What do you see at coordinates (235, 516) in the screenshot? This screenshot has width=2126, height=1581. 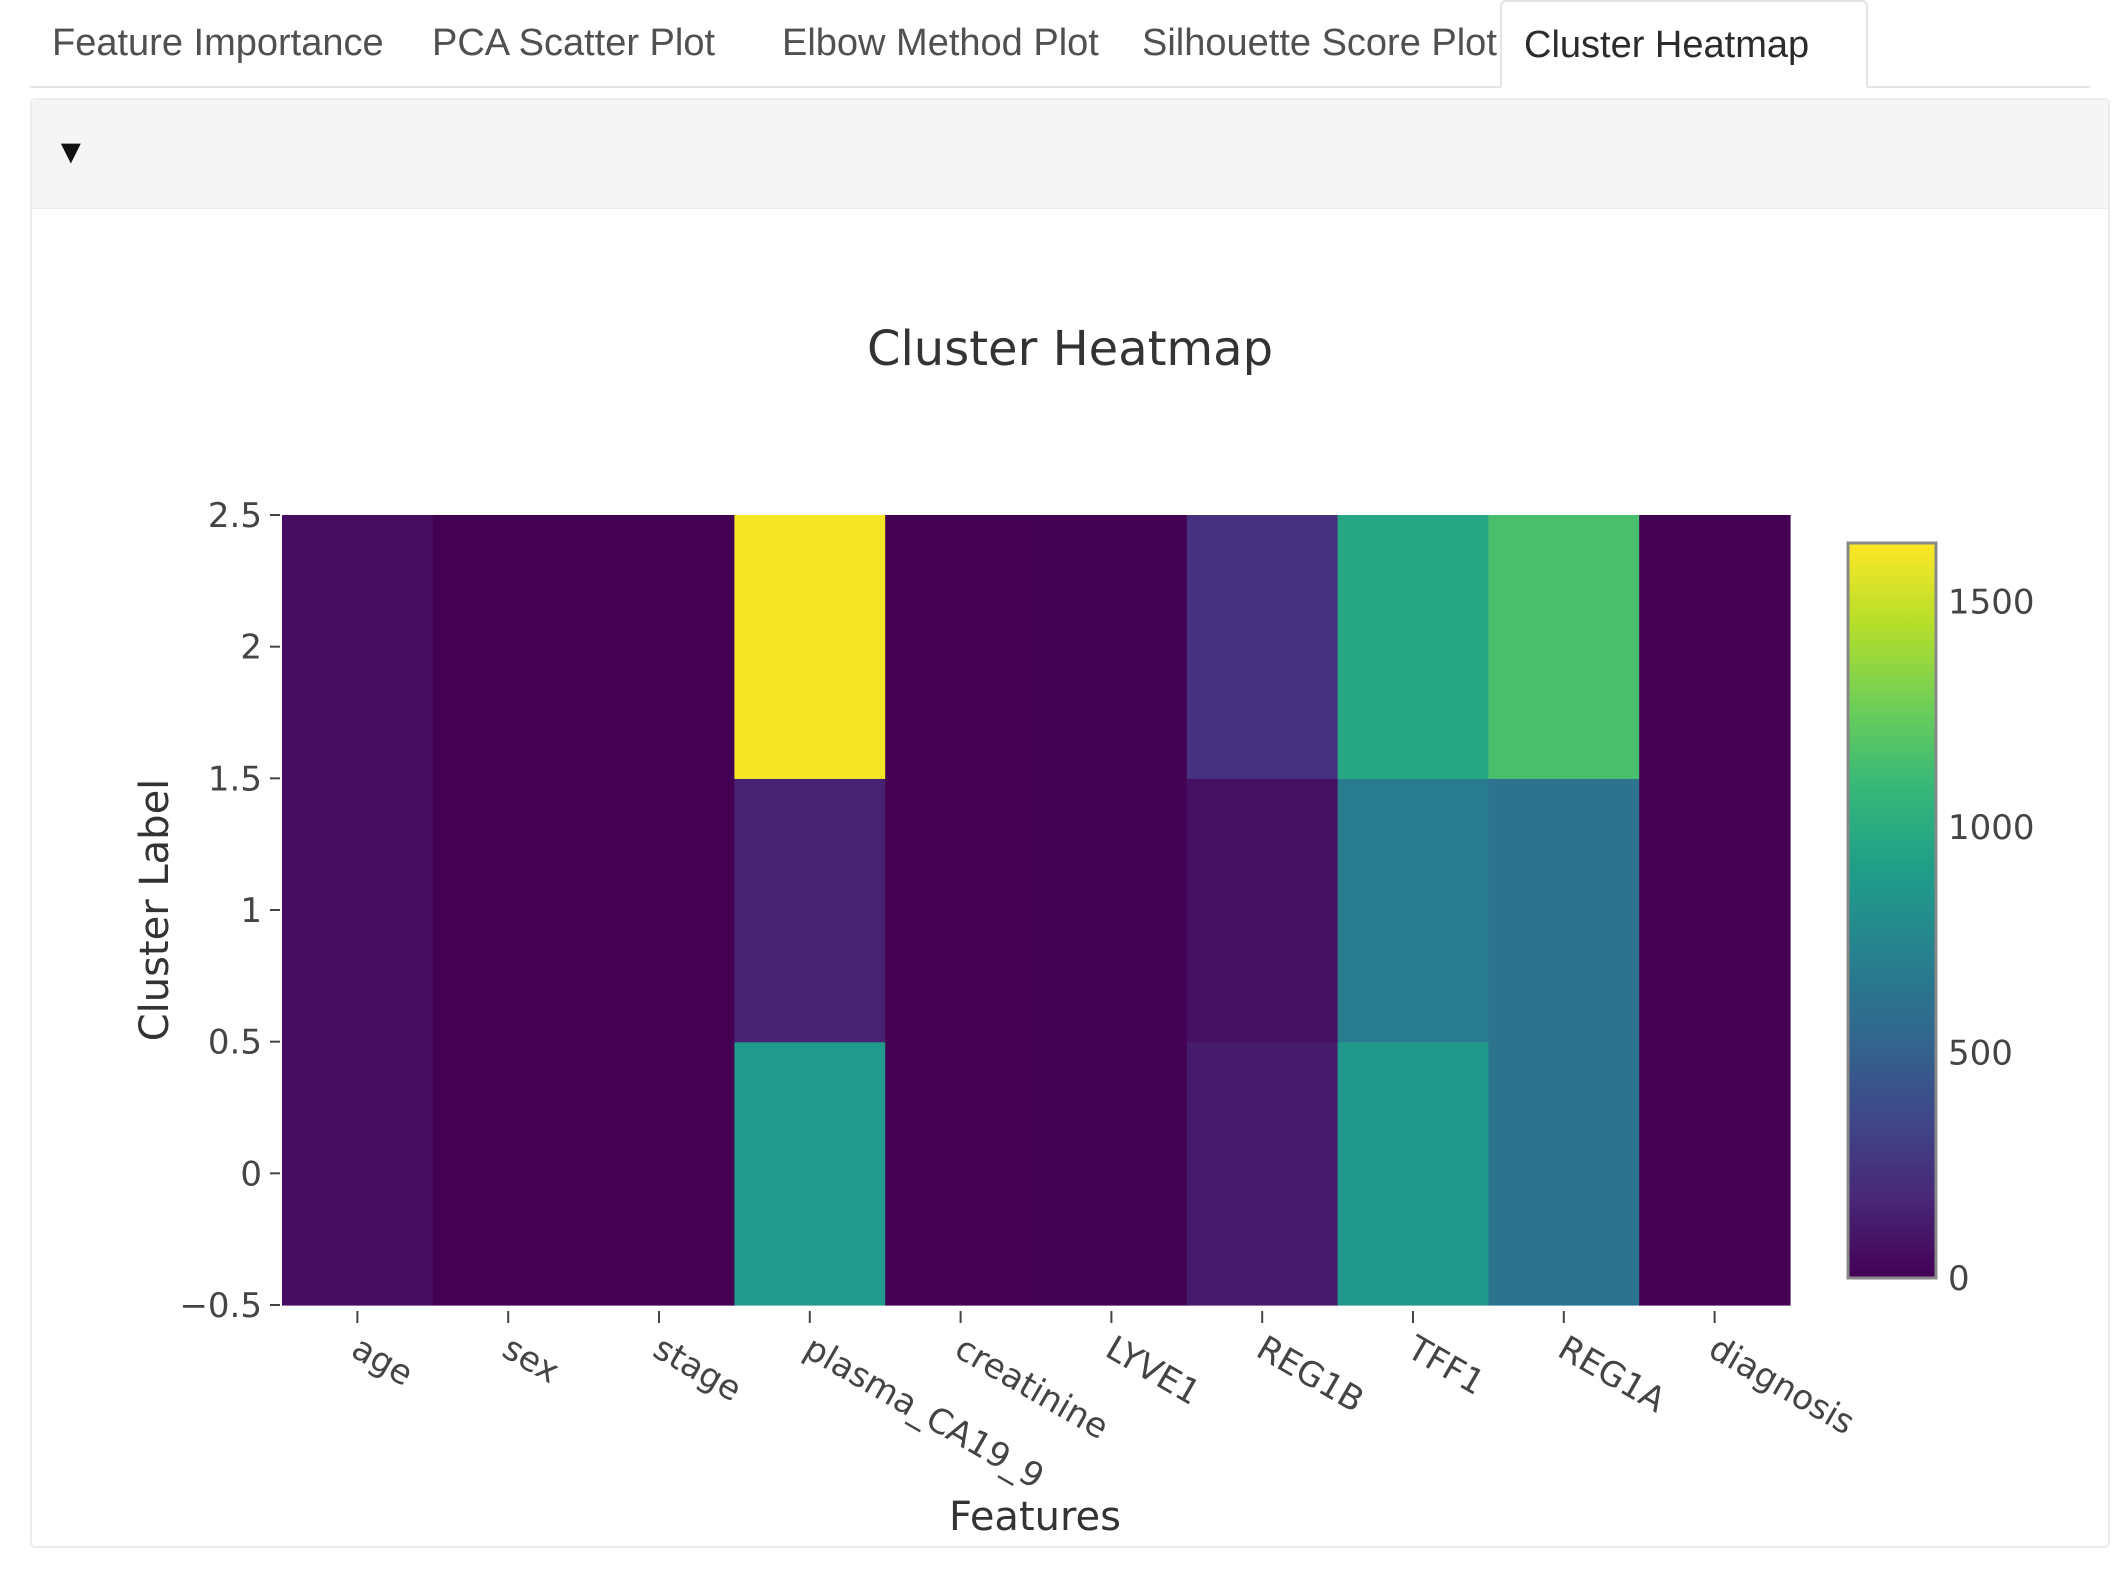 I see `y-tick-label: 2.5` at bounding box center [235, 516].